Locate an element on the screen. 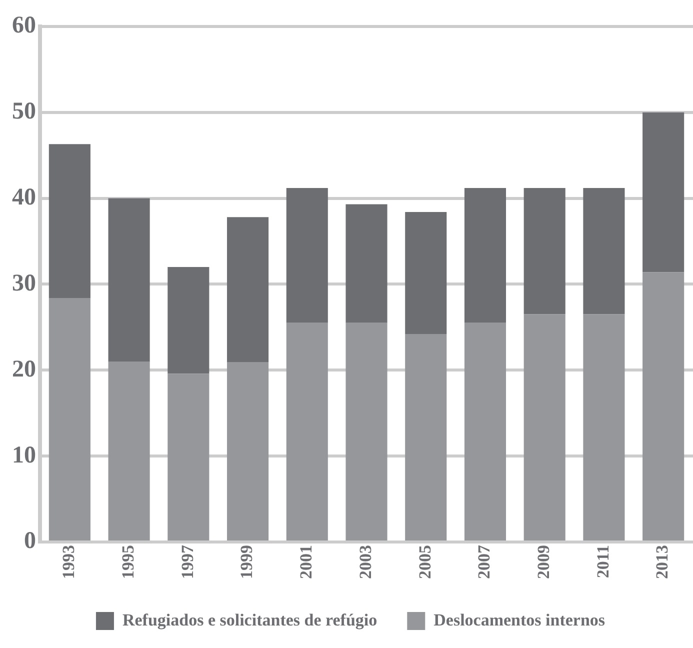 Image resolution: width=693 pixels, height=648 pixels. x-tick-label: 2003 is located at coordinates (365, 562).